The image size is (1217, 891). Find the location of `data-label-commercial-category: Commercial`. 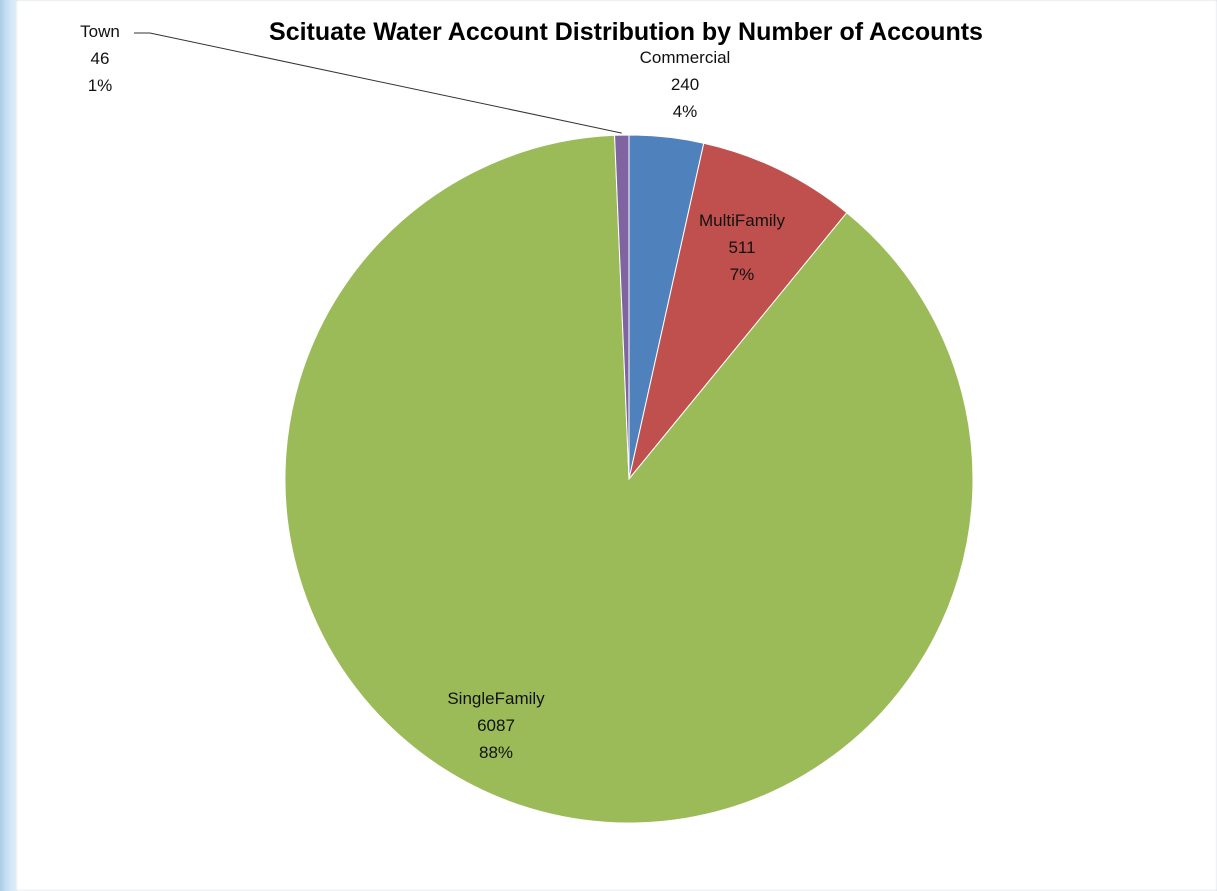

data-label-commercial-category: Commercial is located at coordinates (685, 57).